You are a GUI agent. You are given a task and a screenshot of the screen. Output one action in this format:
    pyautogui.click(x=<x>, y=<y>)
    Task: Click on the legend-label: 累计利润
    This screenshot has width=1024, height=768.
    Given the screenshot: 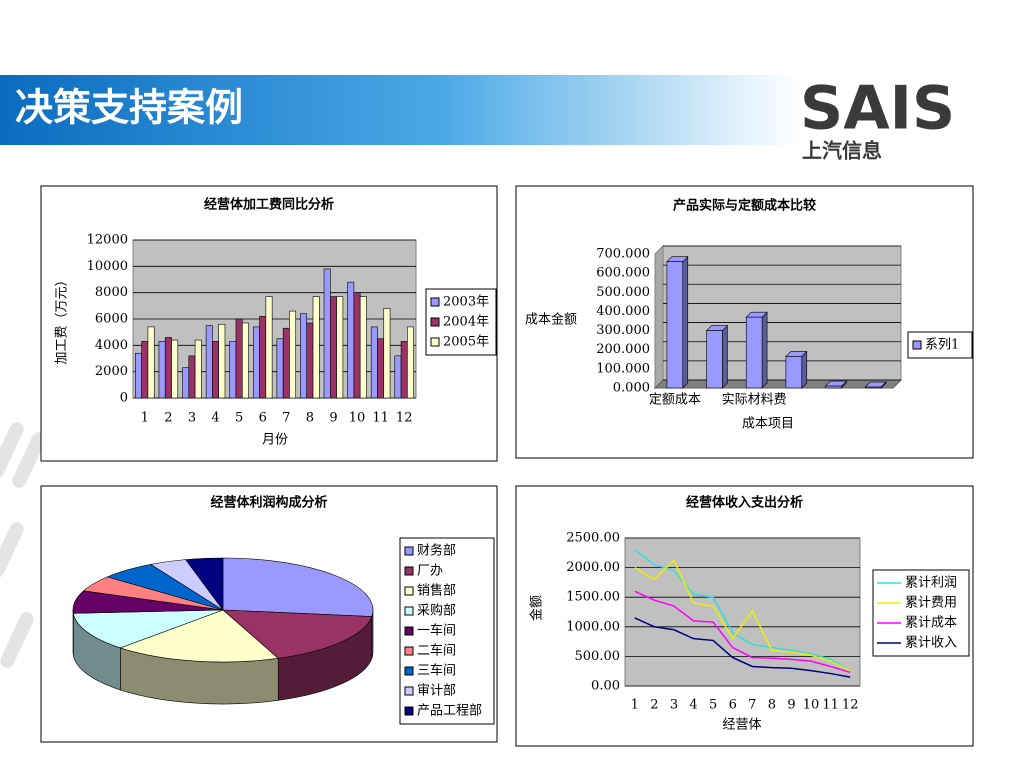 What is the action you would take?
    pyautogui.click(x=931, y=583)
    